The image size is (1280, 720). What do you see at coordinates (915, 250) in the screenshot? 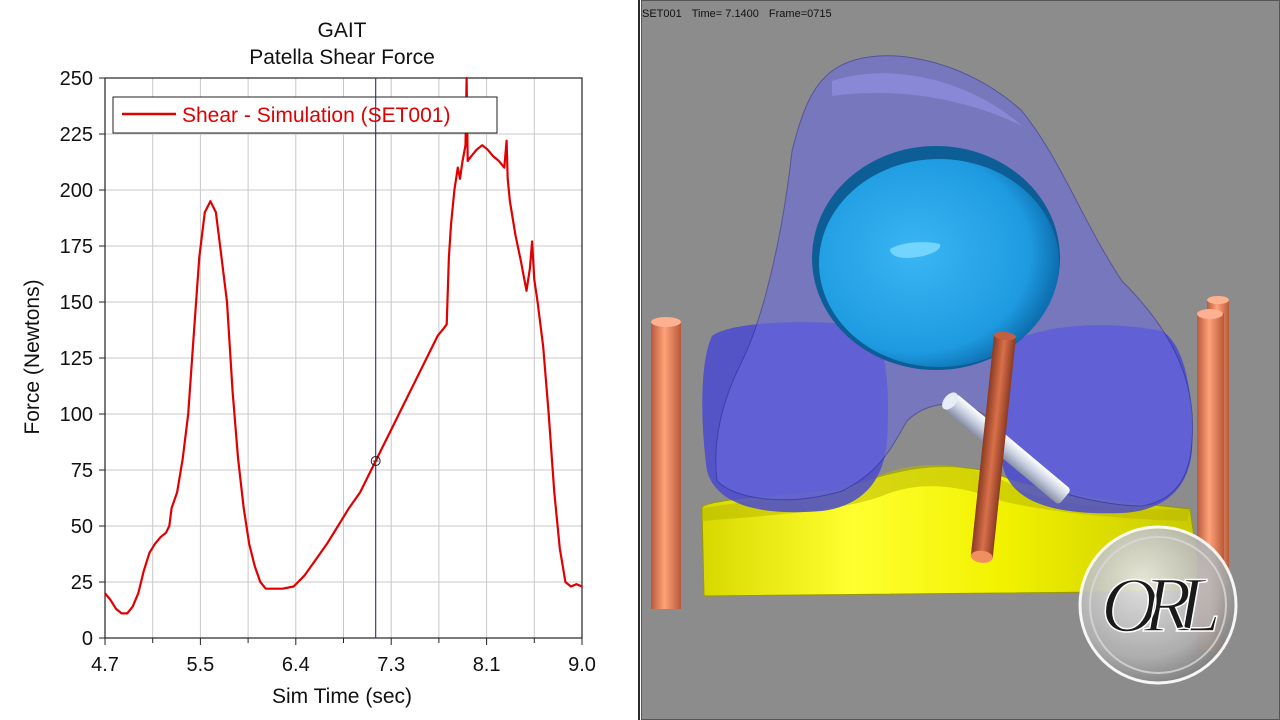
I see `patella-contact-patch` at bounding box center [915, 250].